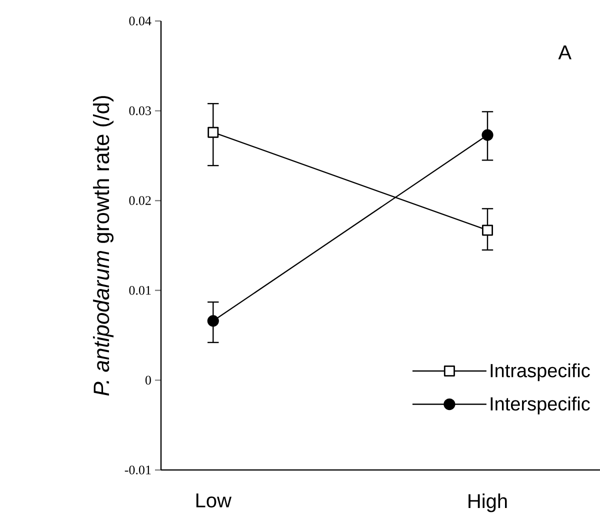  I want to click on y-tick-label: 0.01, so click(140, 290).